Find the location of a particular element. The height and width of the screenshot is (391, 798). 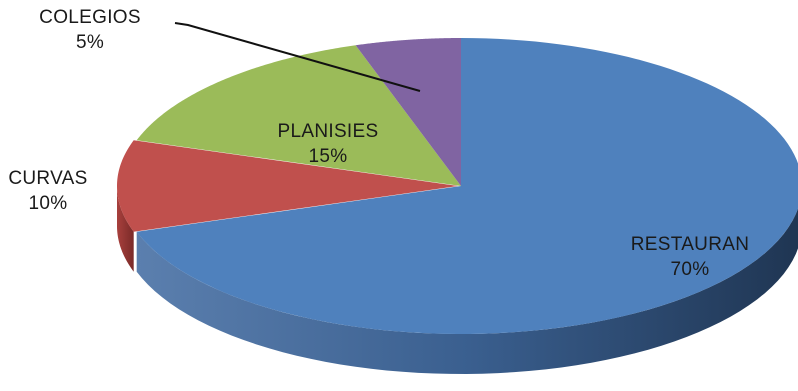

slice-label-name-curvas: CURVAS is located at coordinates (47, 178).